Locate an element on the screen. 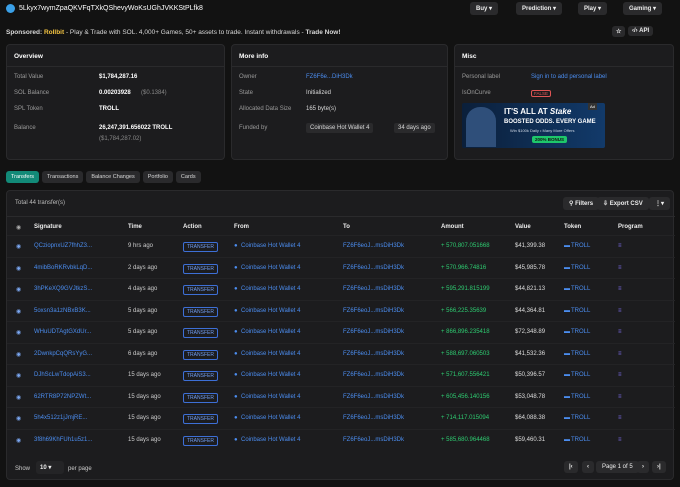 The image size is (680, 487). column-header: To is located at coordinates (346, 227).